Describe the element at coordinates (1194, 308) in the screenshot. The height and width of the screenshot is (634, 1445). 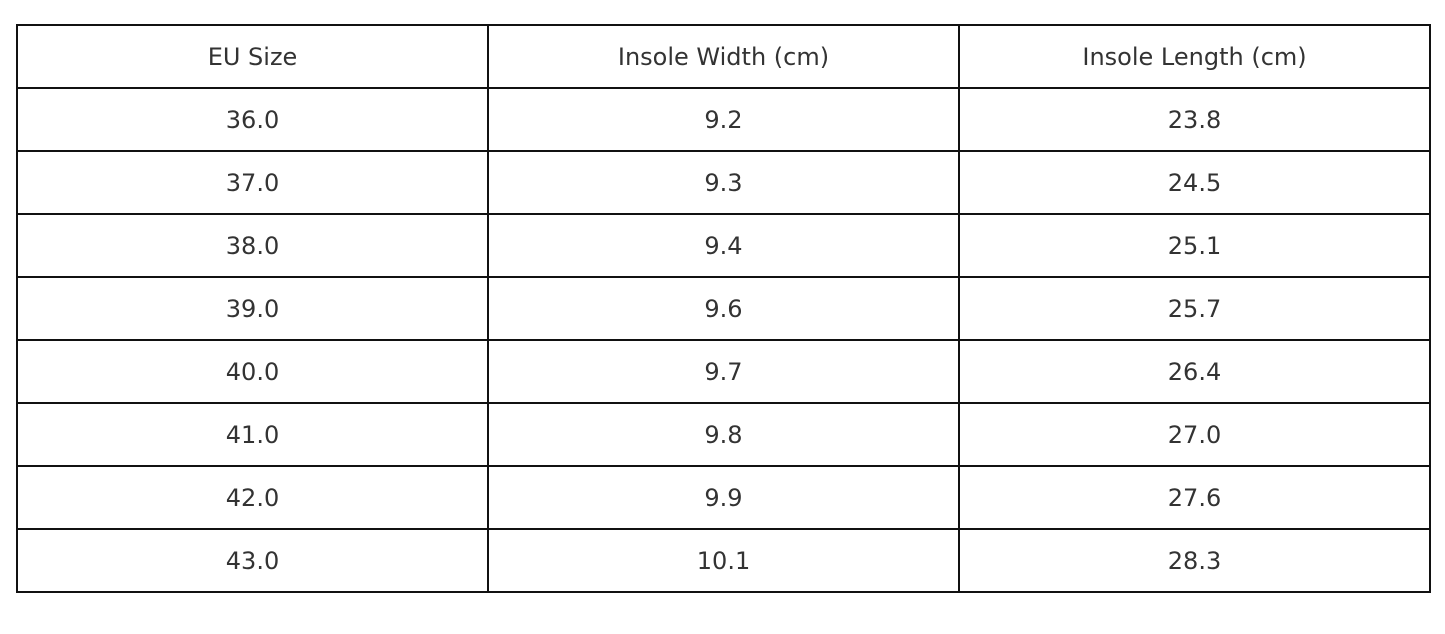
I see `cell-insole-length: 25.7` at that location.